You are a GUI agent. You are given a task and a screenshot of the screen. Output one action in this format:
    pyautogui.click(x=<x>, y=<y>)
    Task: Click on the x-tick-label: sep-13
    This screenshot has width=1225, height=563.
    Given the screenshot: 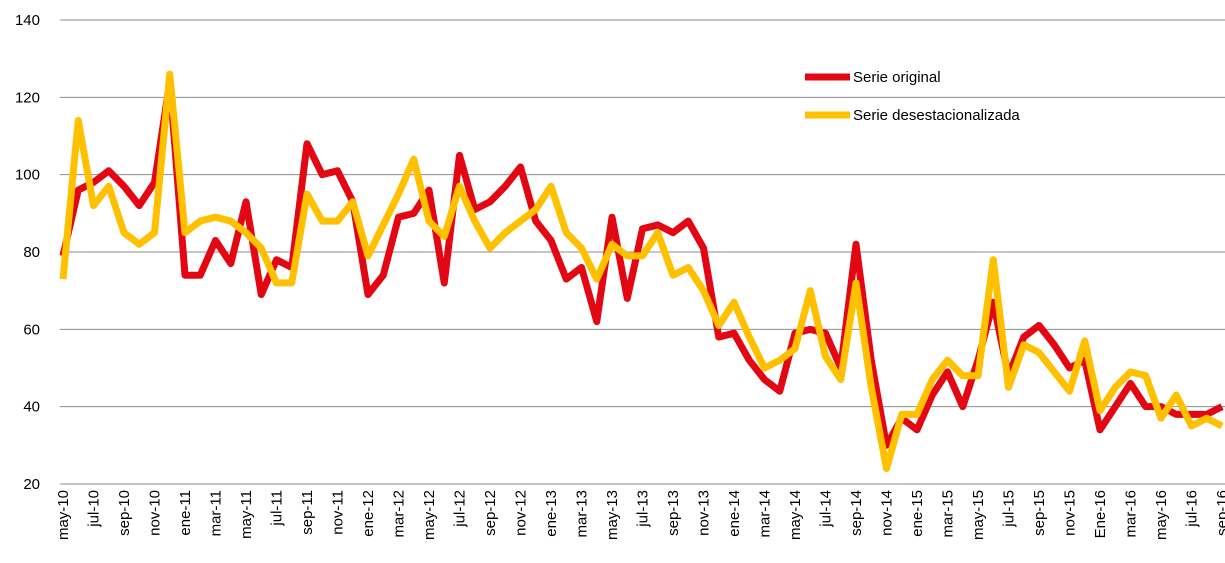 What is the action you would take?
    pyautogui.click(x=673, y=513)
    